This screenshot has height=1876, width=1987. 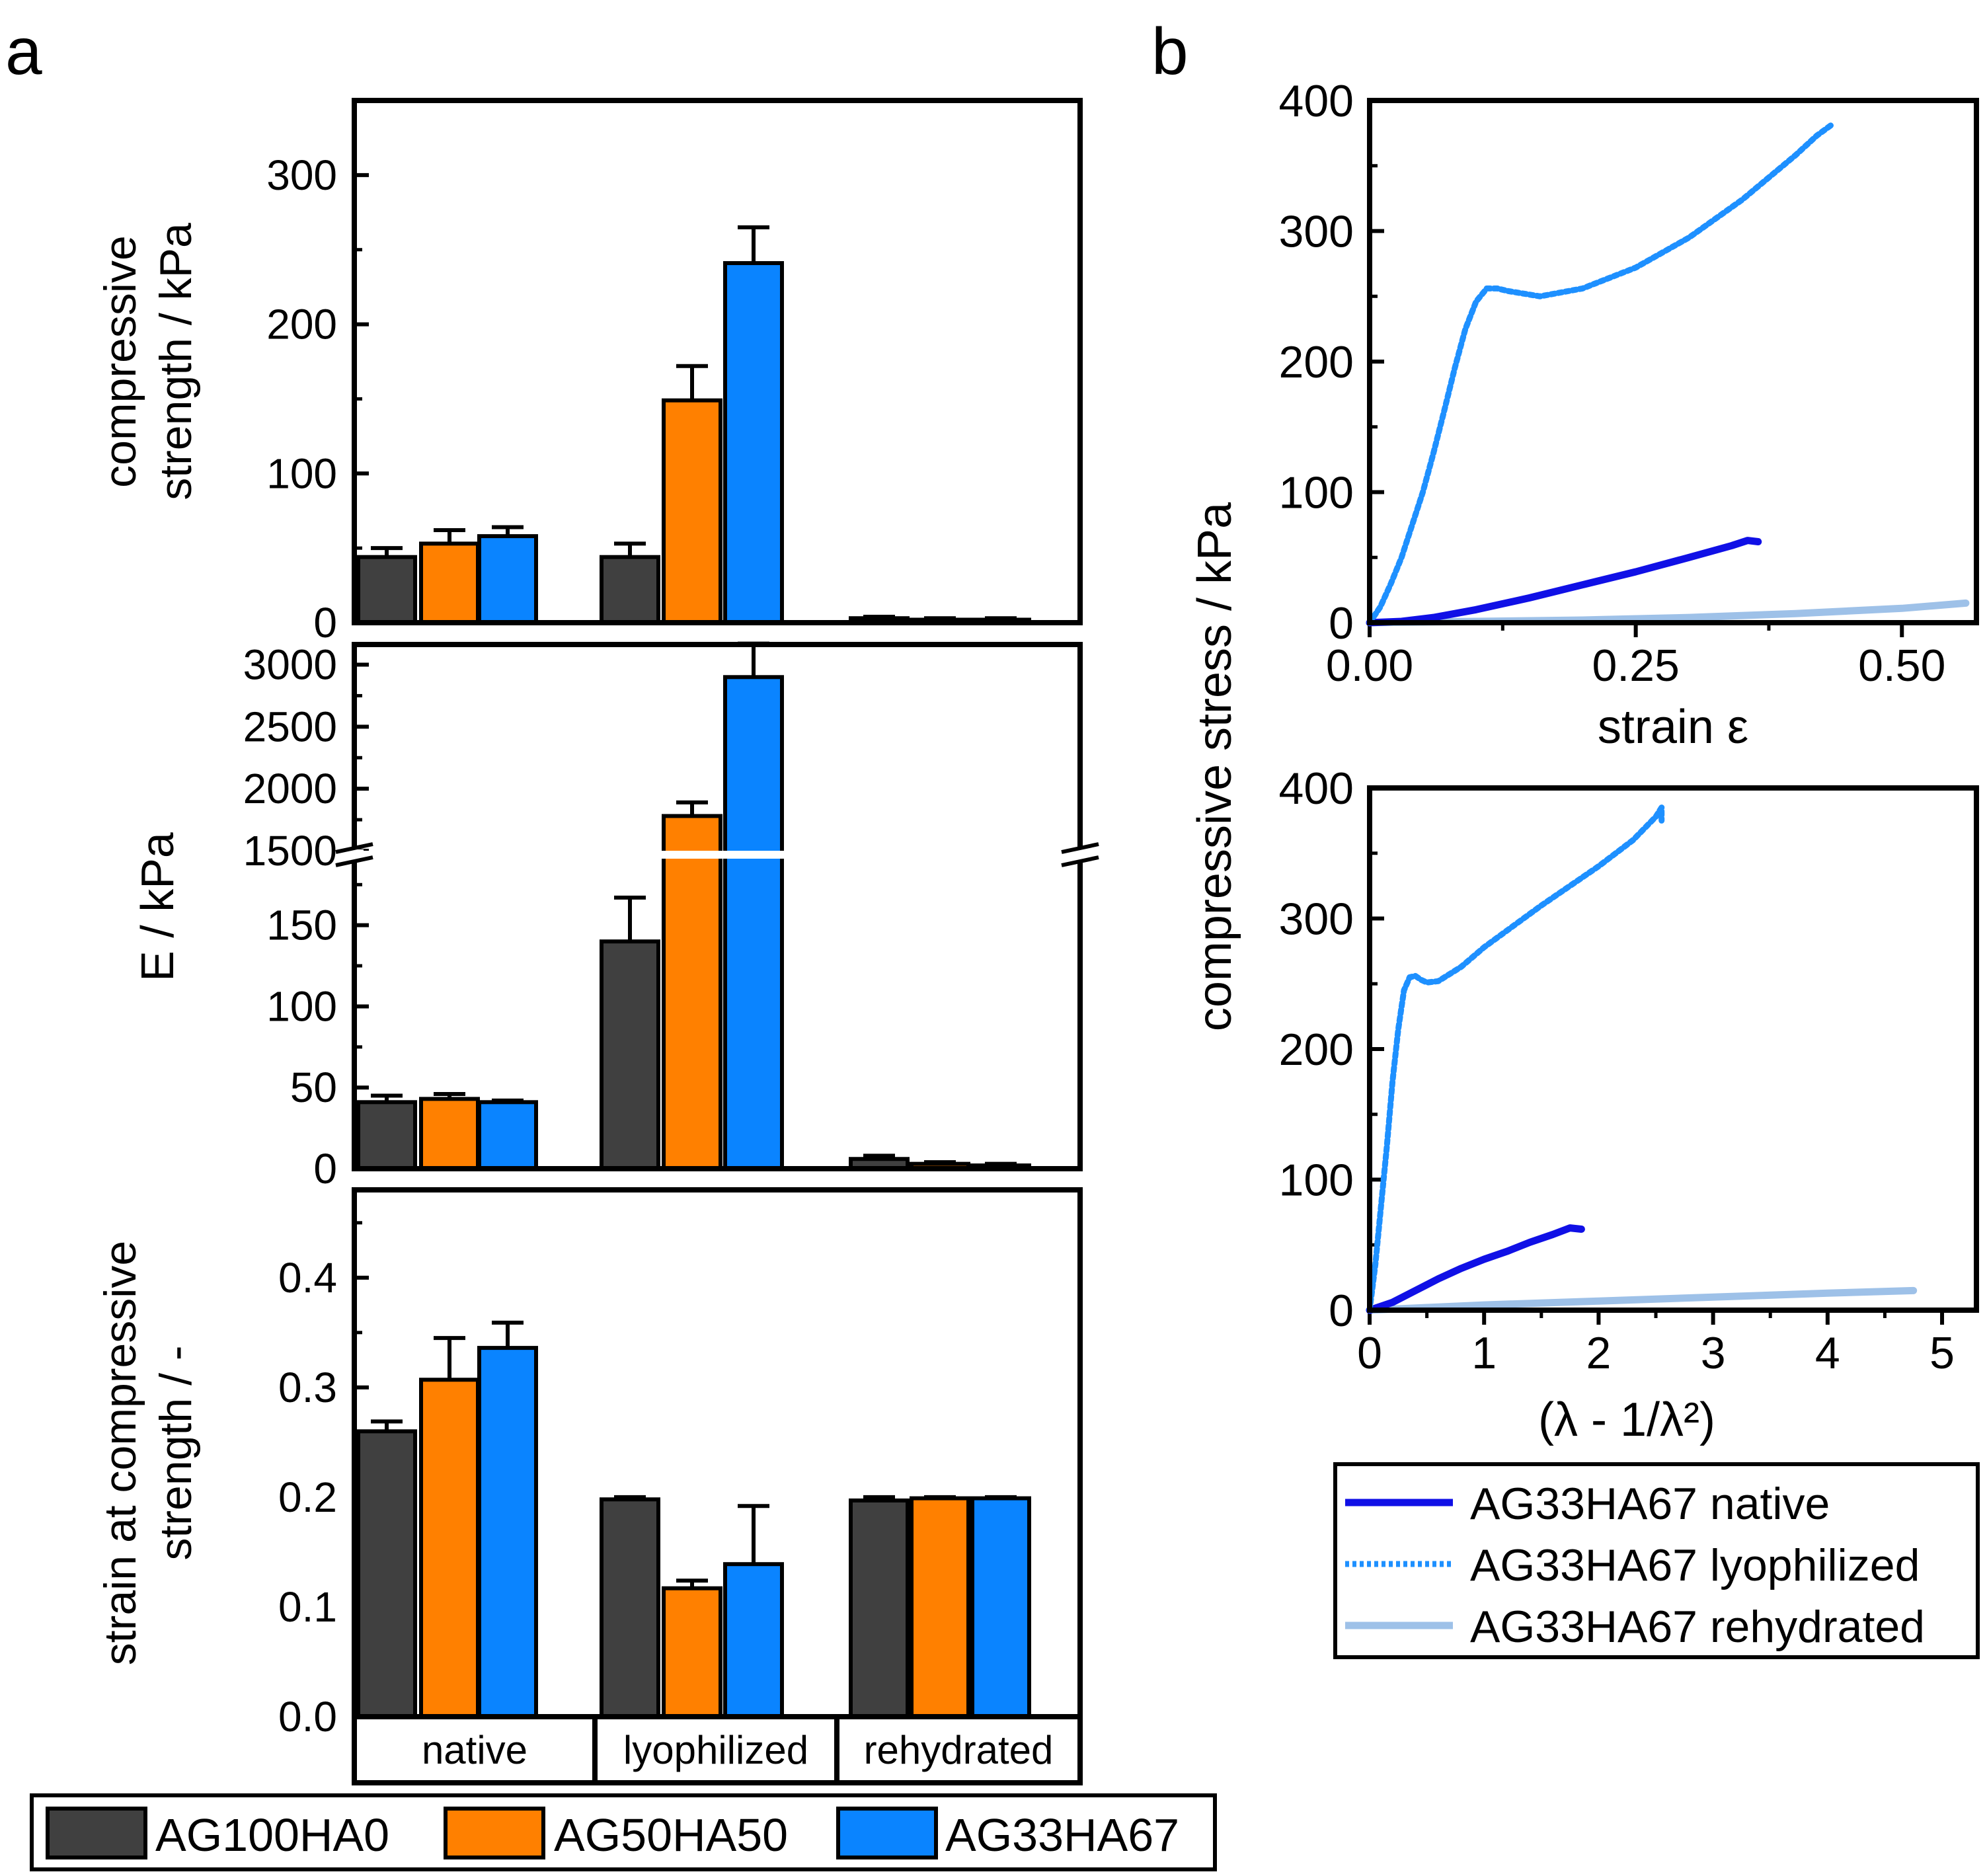 I want to click on b2-y-tick-label: 400, so click(x=1316, y=788).